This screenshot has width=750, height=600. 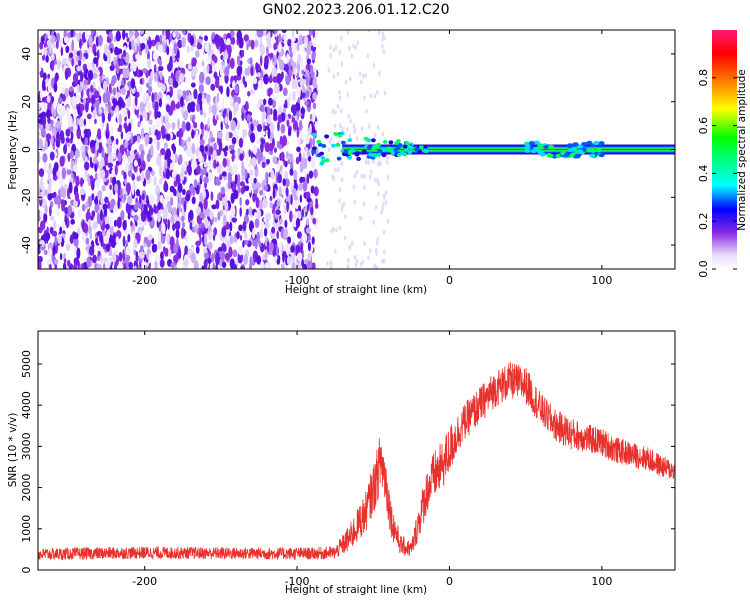 I want to click on spectrogram-x-tick-label: -100, so click(x=297, y=280).